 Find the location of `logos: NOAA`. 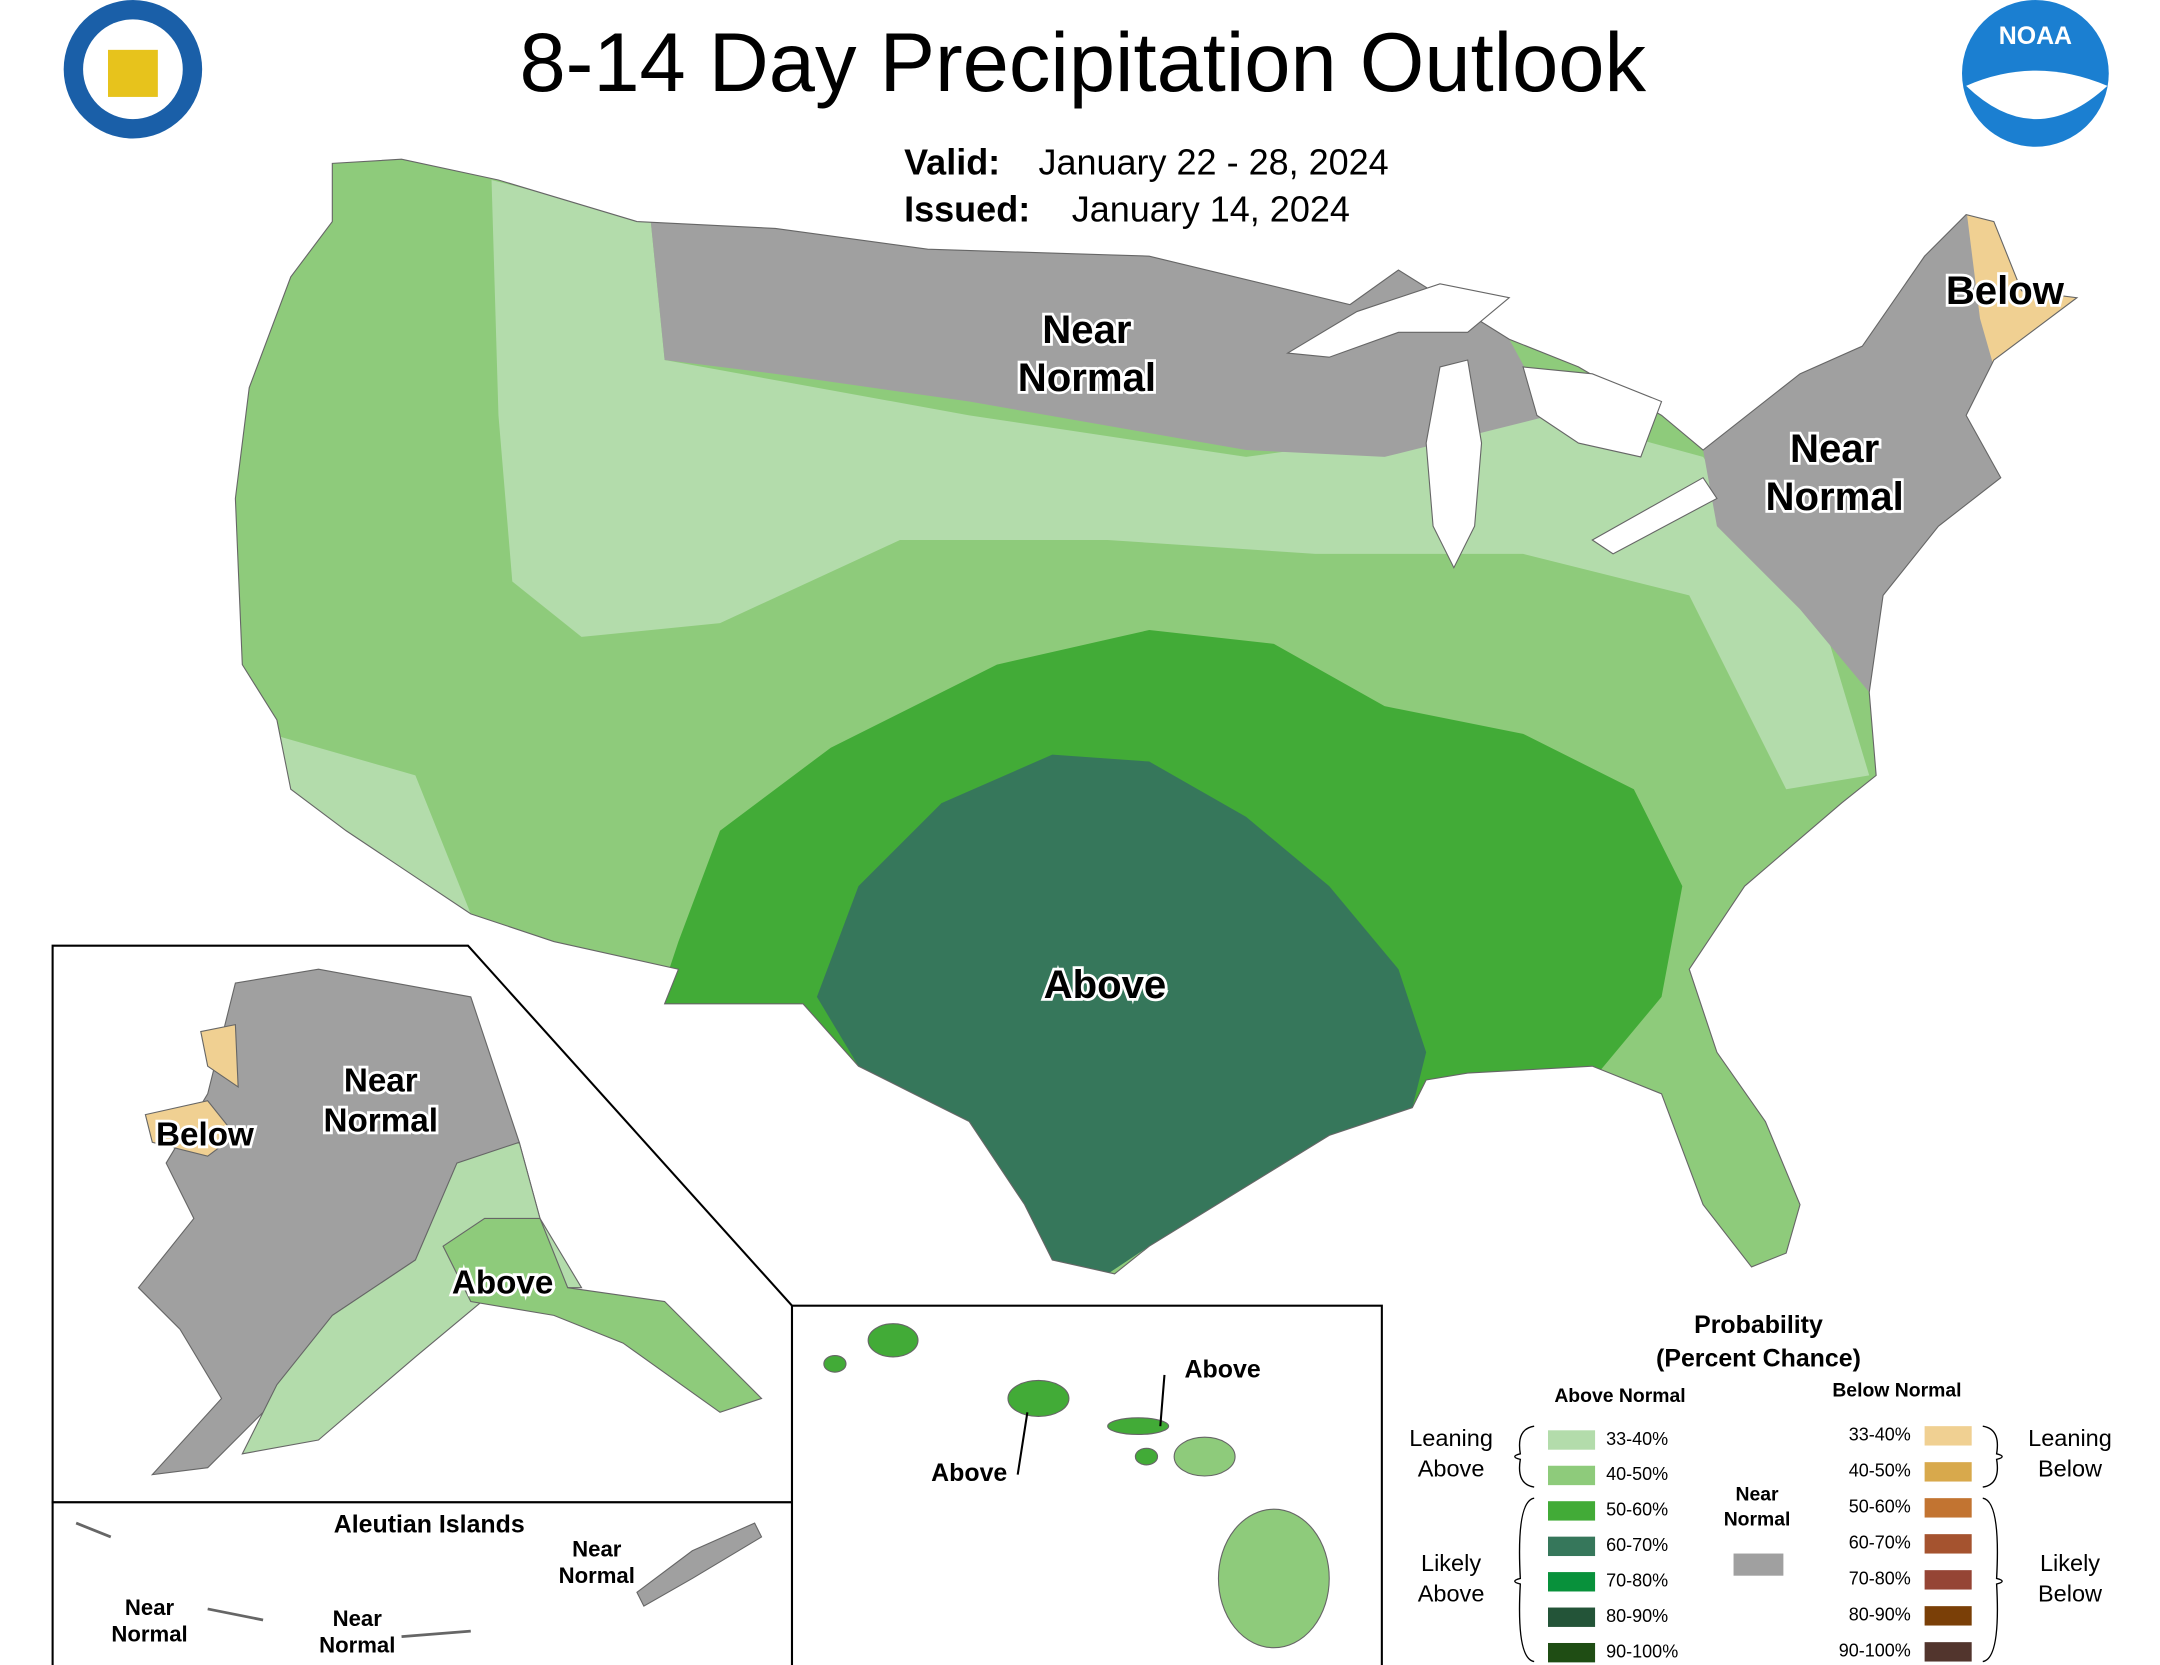

logos: NOAA is located at coordinates (1086, 73).